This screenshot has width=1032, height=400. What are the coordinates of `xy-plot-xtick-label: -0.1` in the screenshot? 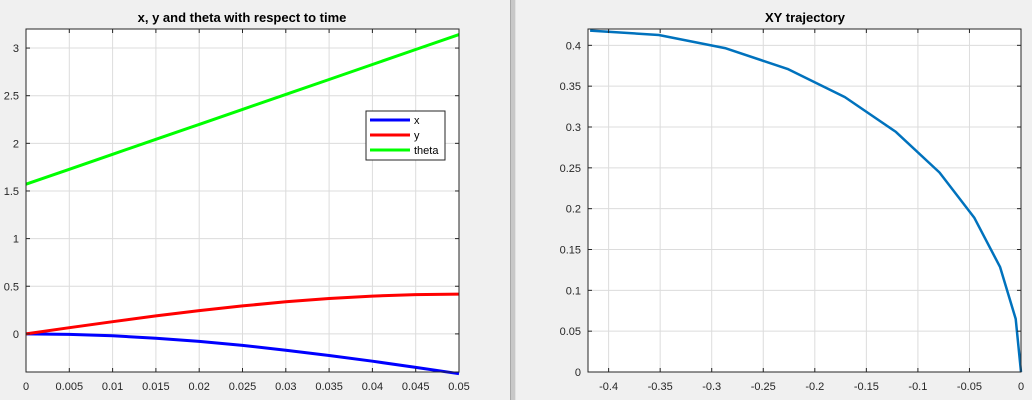 It's located at (917, 387).